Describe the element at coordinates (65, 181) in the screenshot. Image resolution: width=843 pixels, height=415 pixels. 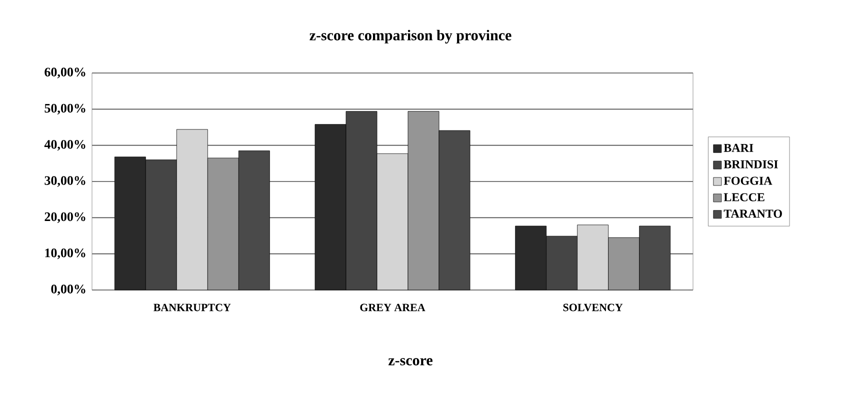
I see `y-tick-label: 30,00%` at that location.